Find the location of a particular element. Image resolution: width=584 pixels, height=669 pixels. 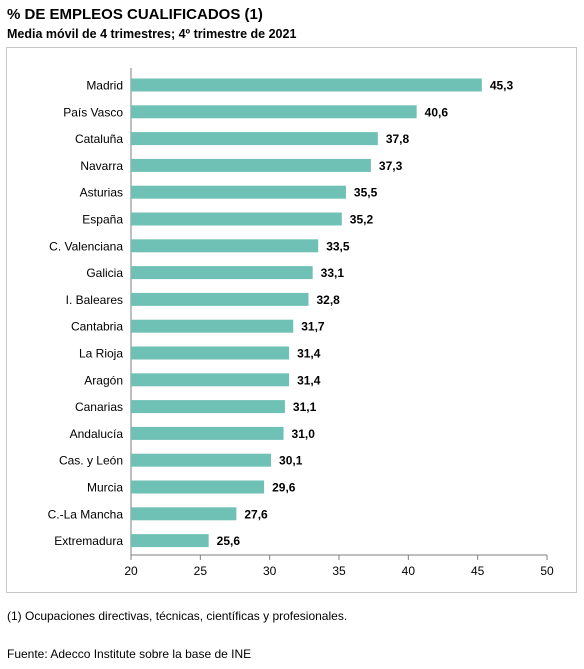

category-label: Andalucía is located at coordinates (97, 434).